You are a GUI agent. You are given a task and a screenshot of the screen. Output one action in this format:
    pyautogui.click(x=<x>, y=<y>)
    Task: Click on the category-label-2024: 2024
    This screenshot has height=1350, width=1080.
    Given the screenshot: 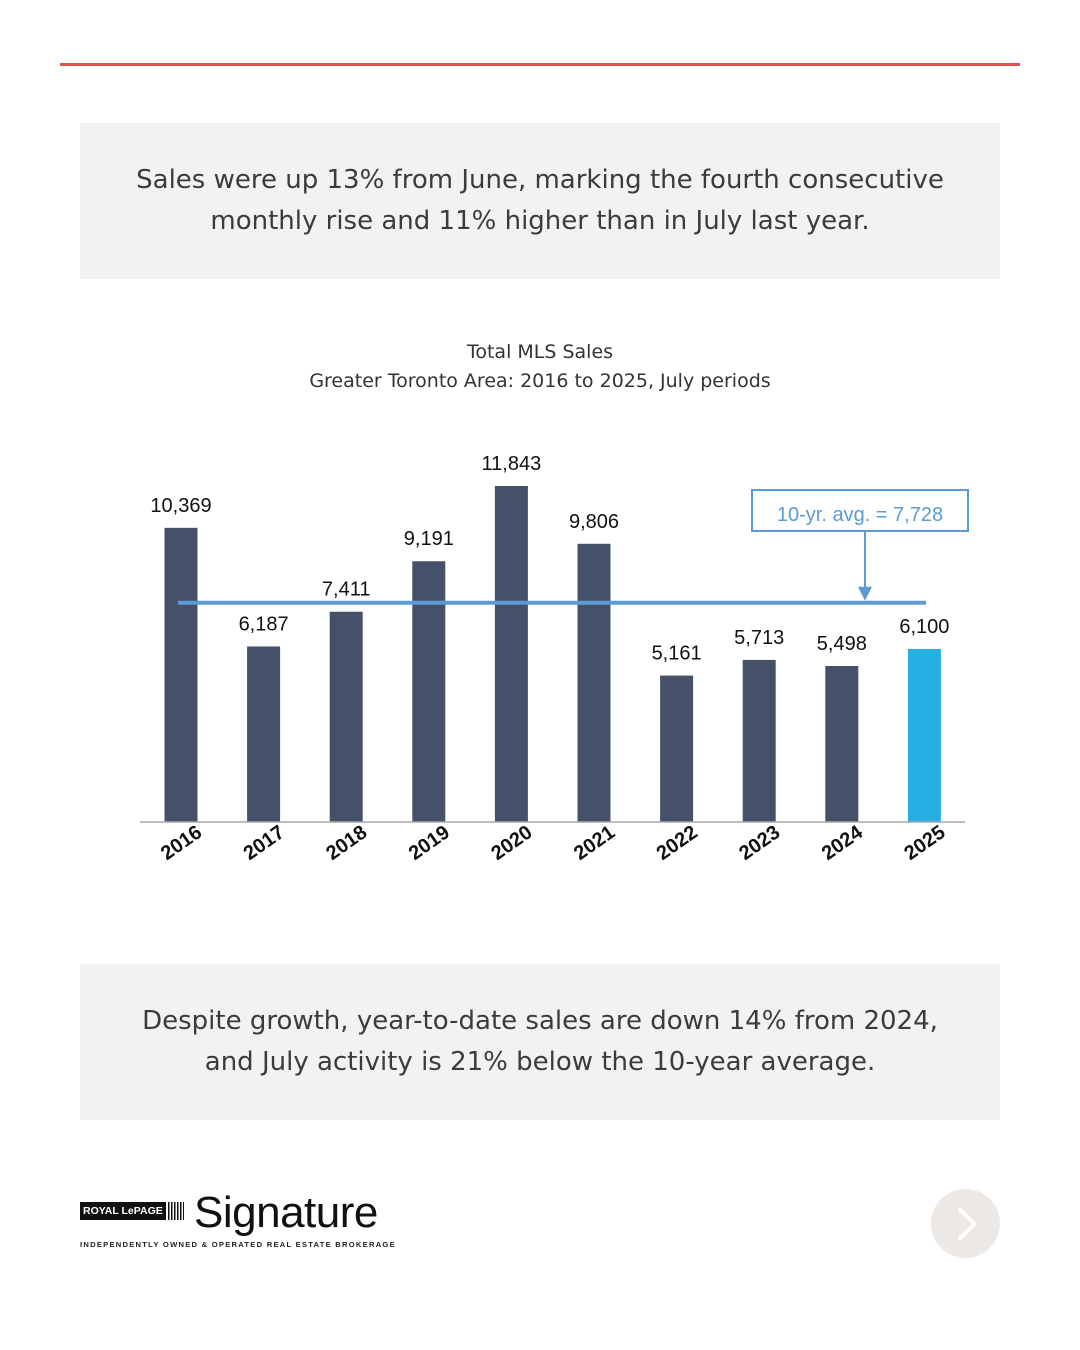 What is the action you would take?
    pyautogui.click(x=843, y=843)
    